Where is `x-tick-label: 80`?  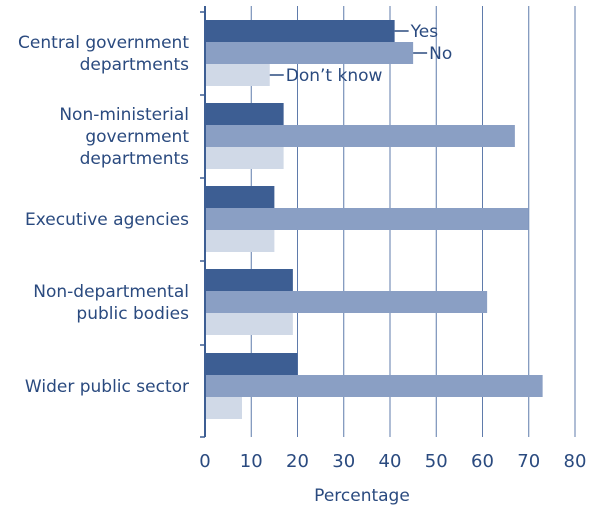 x-tick-label: 80 is located at coordinates (575, 461).